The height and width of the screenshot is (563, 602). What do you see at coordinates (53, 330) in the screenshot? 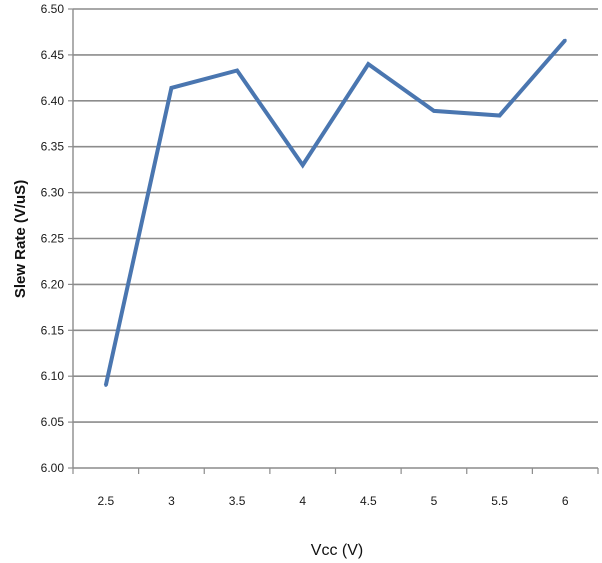
I see `y-tick-label: 6.15` at bounding box center [53, 330].